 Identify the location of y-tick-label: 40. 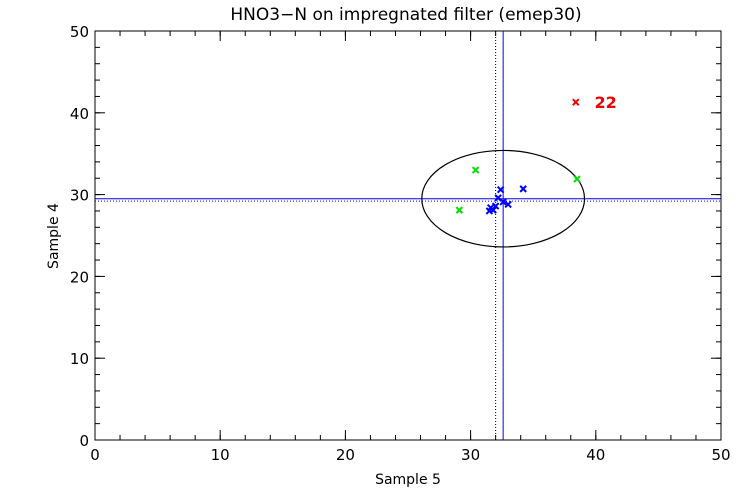
(79, 114).